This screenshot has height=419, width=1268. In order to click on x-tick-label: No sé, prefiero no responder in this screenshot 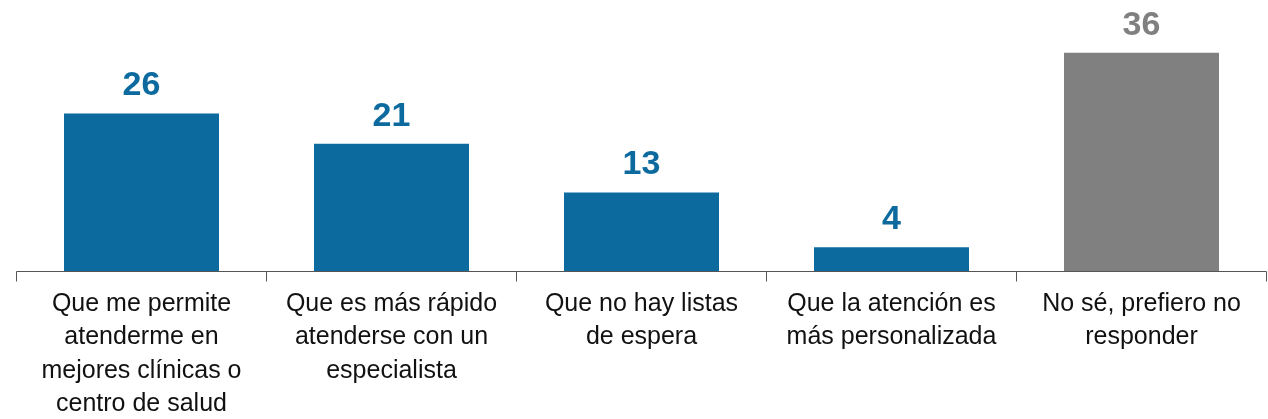, I will do `click(1141, 318)`.